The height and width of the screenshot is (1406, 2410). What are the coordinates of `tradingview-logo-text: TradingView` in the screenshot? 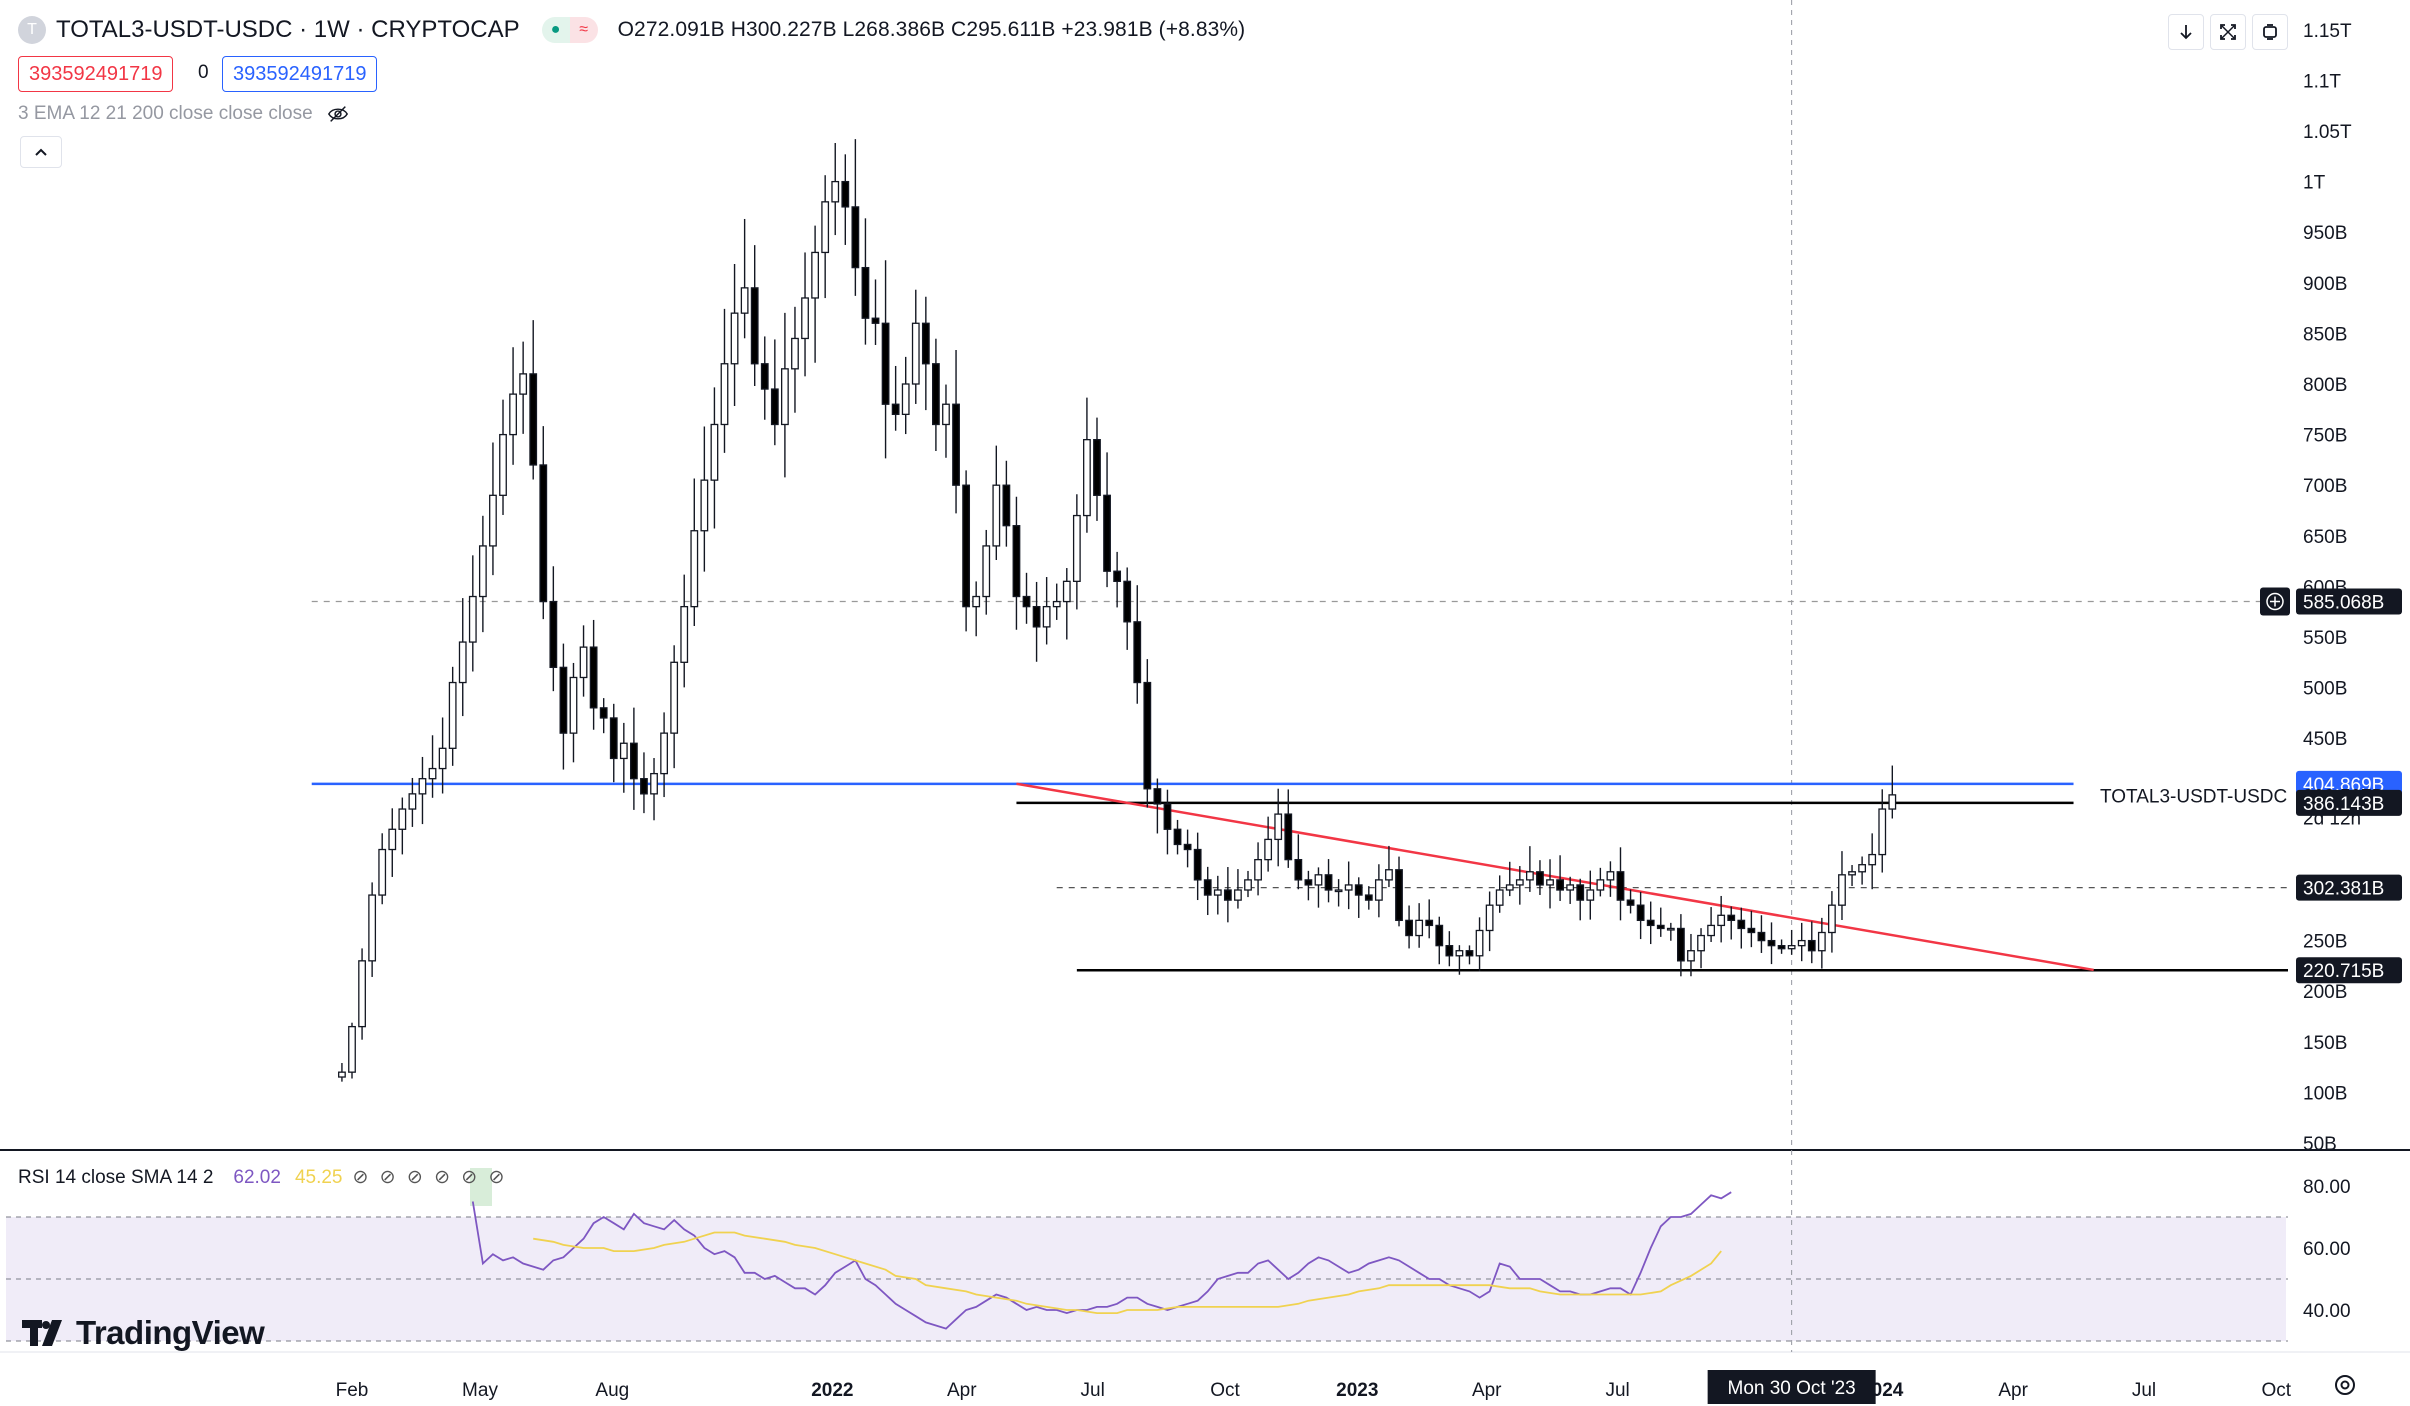 It's located at (170, 1332).